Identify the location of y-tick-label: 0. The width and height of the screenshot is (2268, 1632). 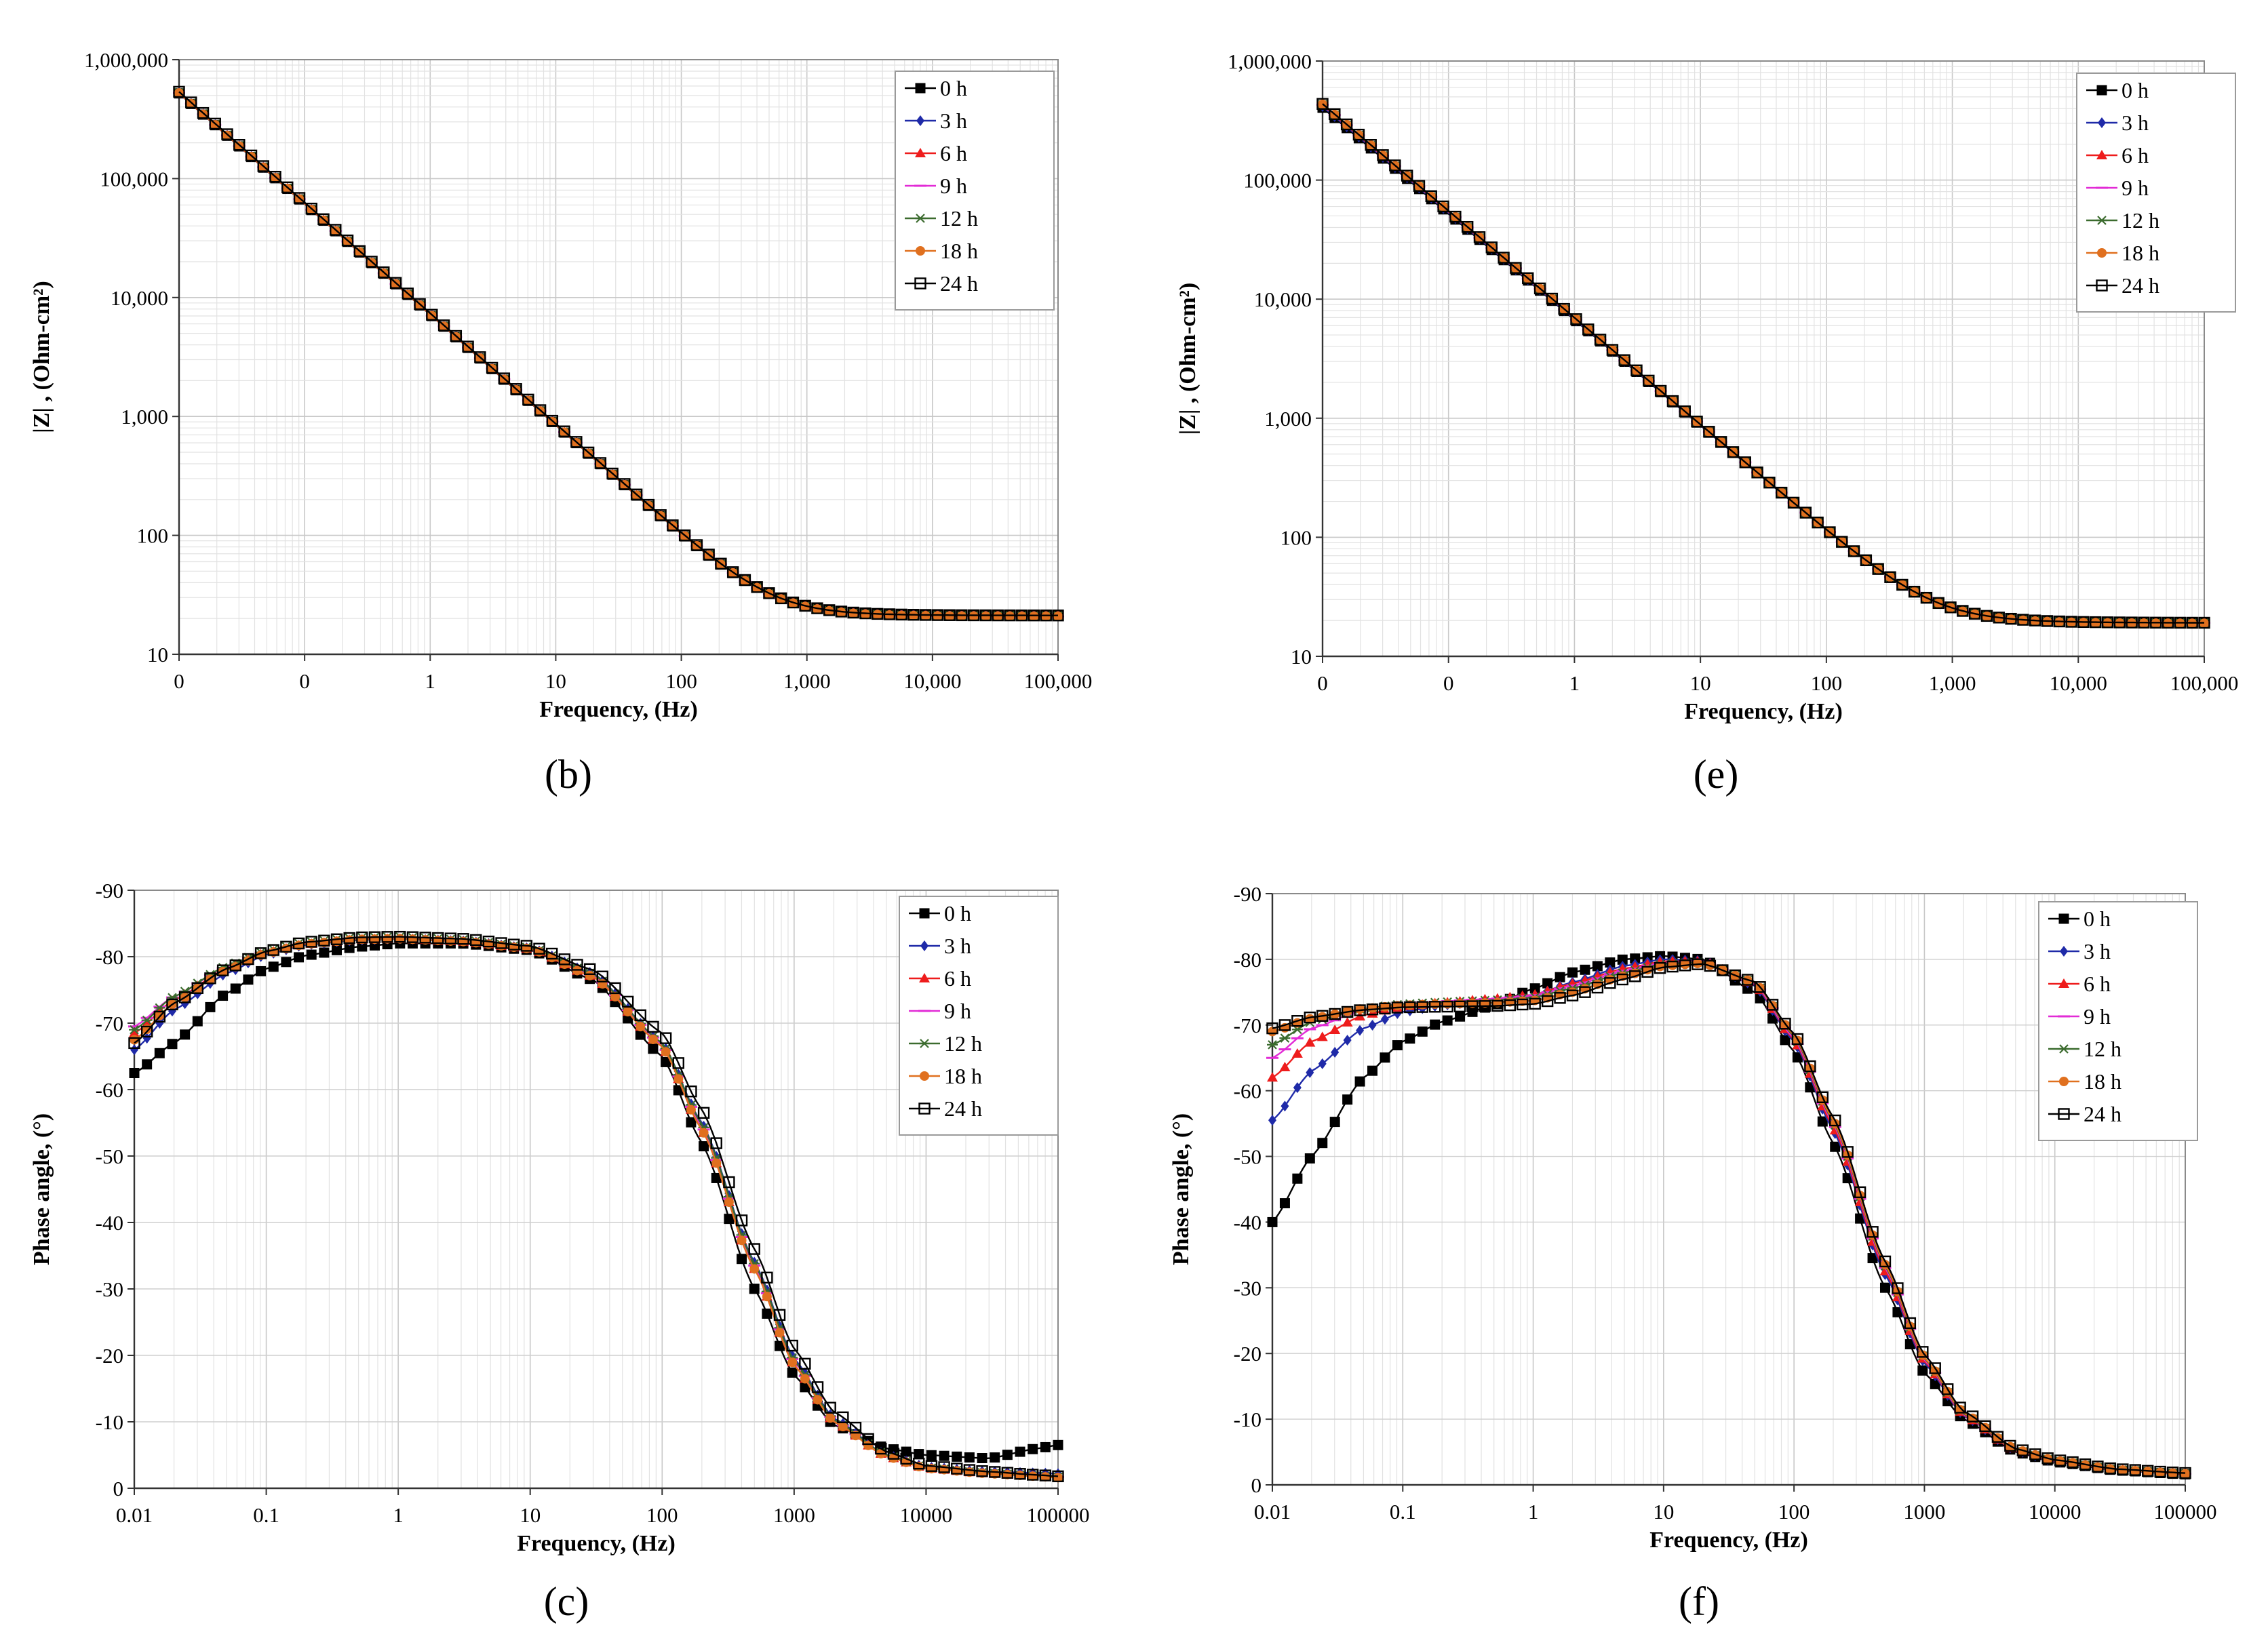
(118, 1489).